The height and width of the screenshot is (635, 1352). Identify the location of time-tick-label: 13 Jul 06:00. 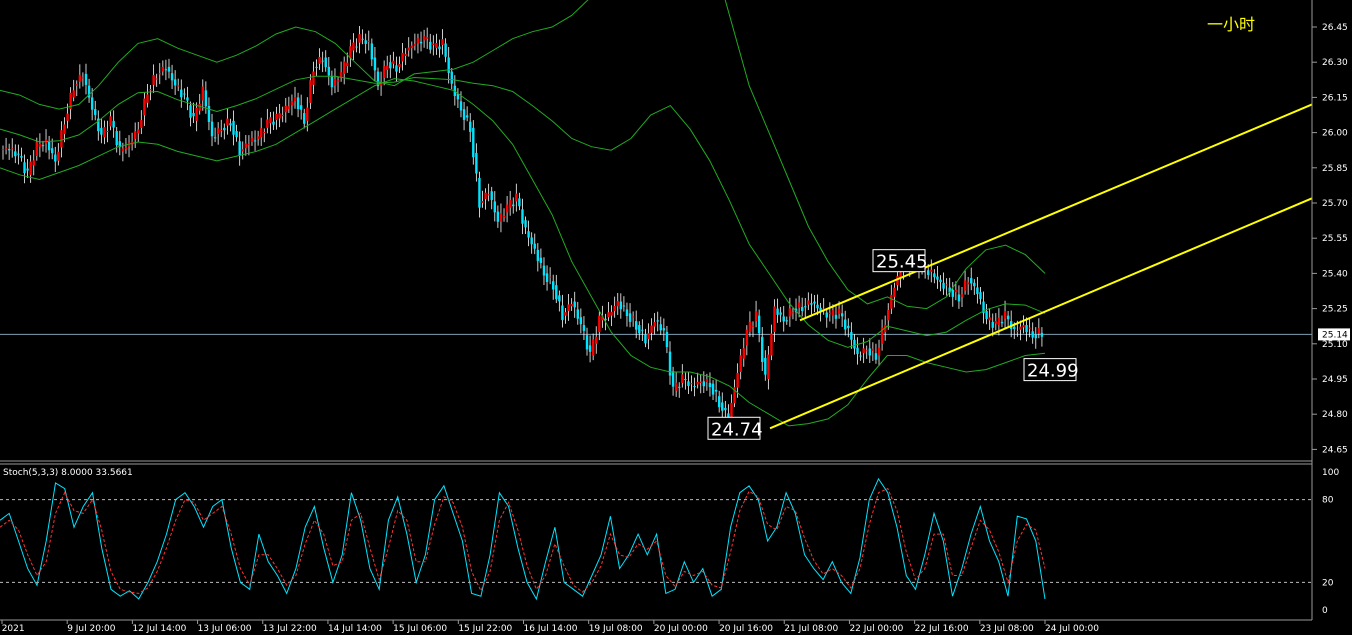
(225, 629).